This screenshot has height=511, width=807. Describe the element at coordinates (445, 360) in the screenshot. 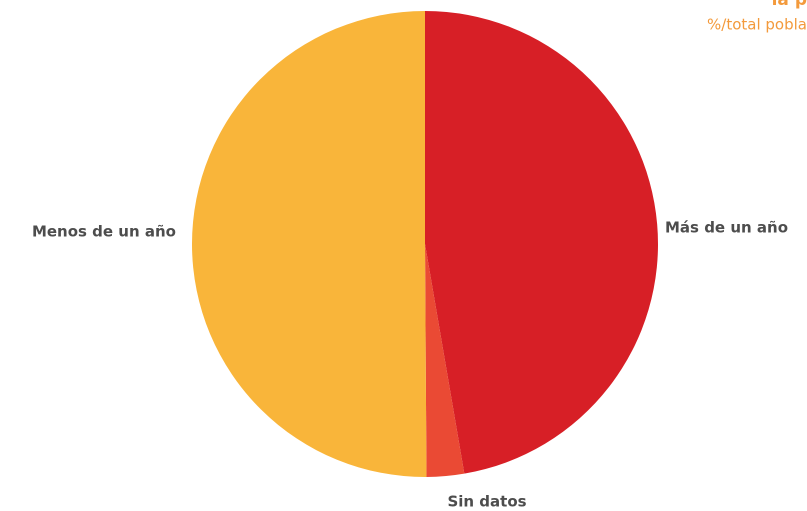

I see `pie-slice` at that location.